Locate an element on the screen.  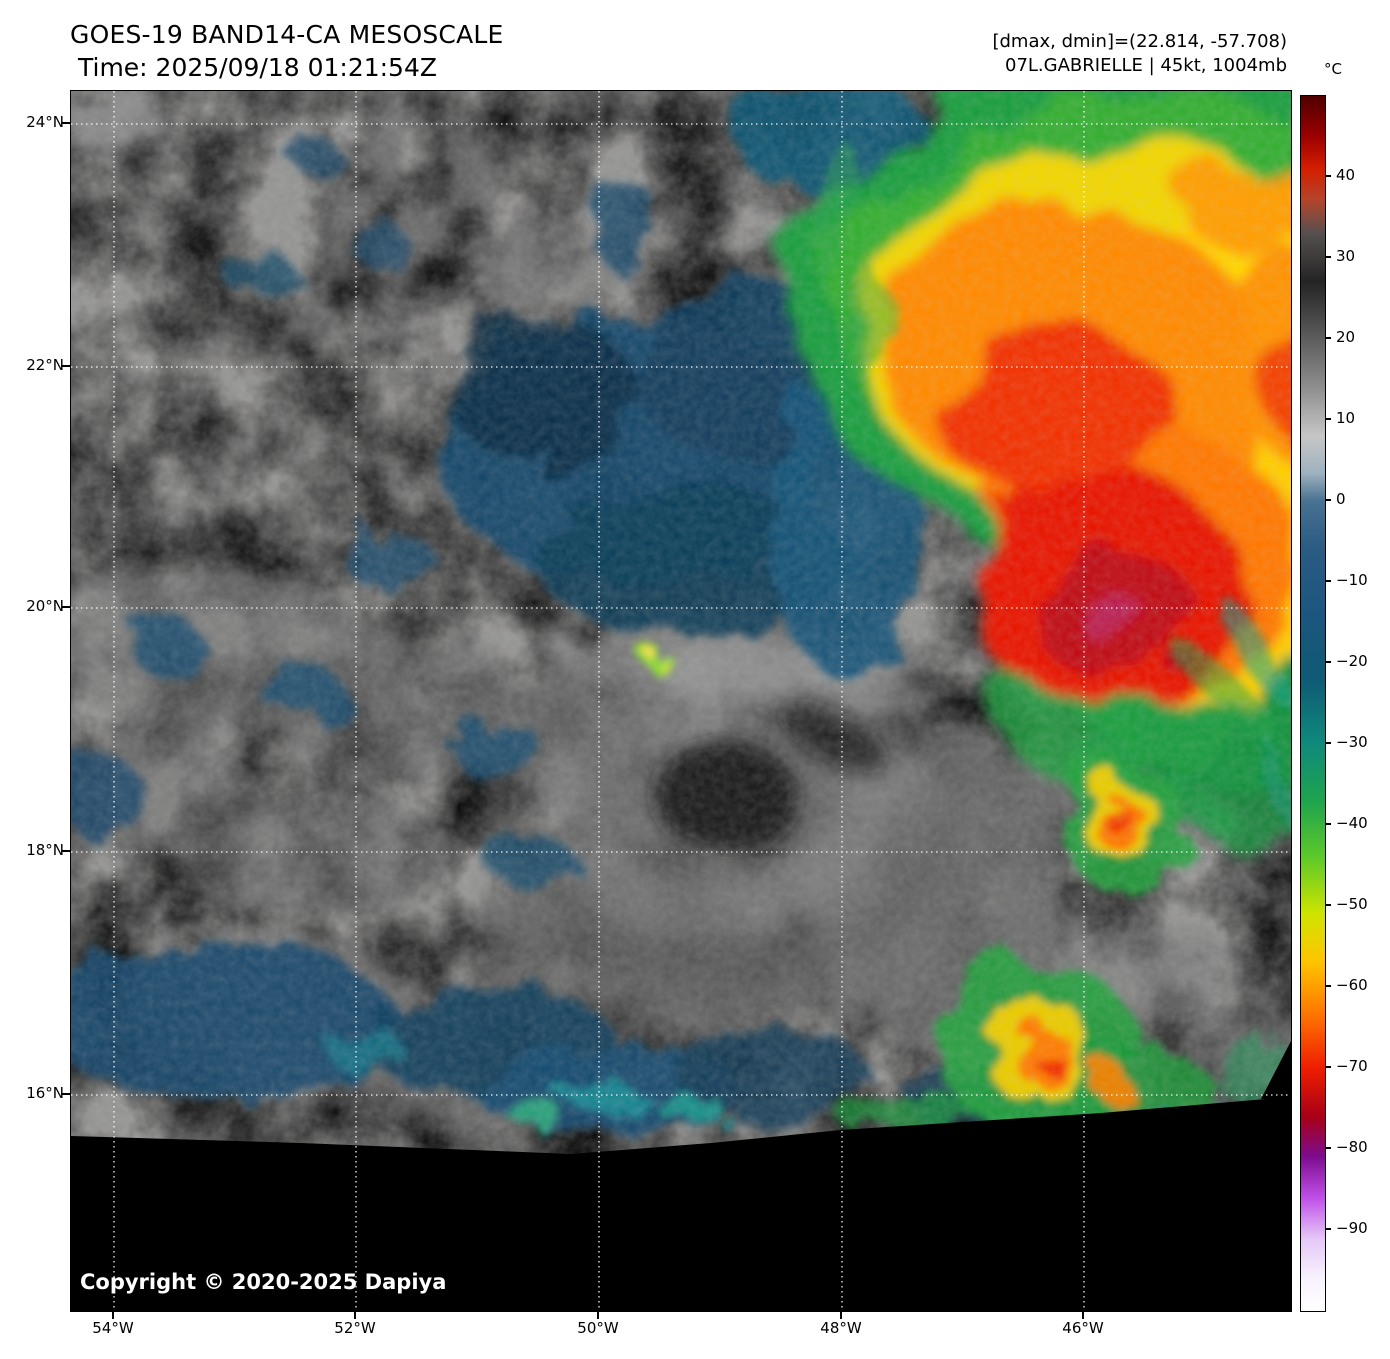
page-title: GOES-19 BAND14-CA MESOSCALE is located at coordinates (287, 34).